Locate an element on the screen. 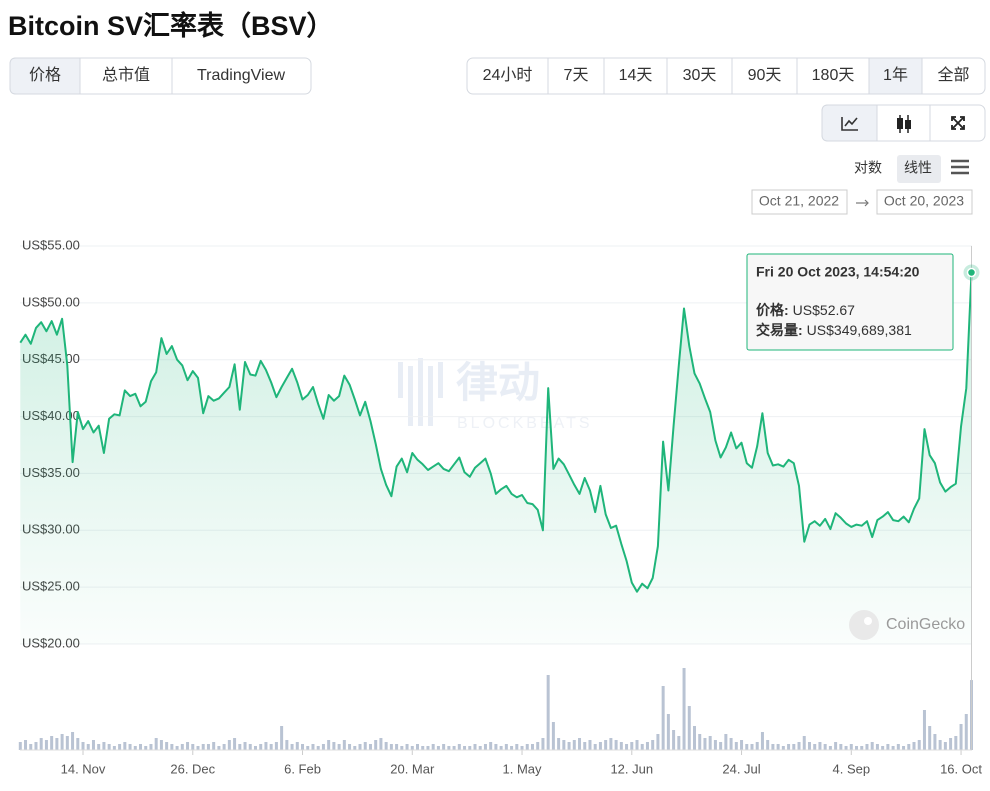  range-button: 30天 is located at coordinates (700, 75).